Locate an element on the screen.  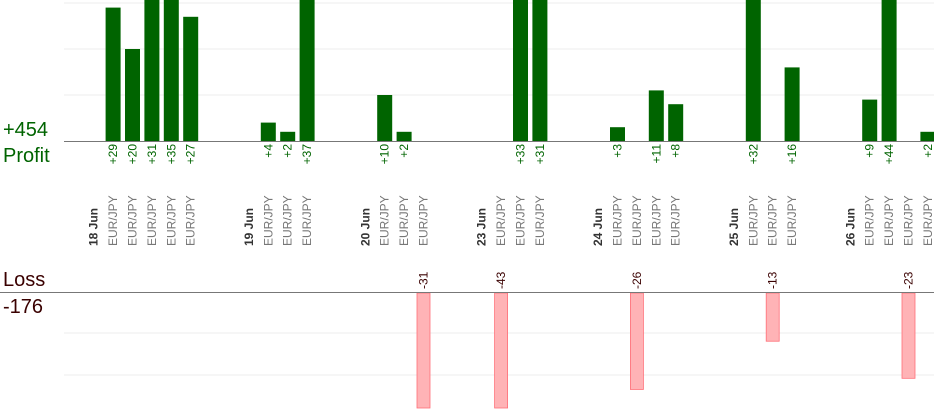
profit-value-label: +9 is located at coordinates (870, 151).